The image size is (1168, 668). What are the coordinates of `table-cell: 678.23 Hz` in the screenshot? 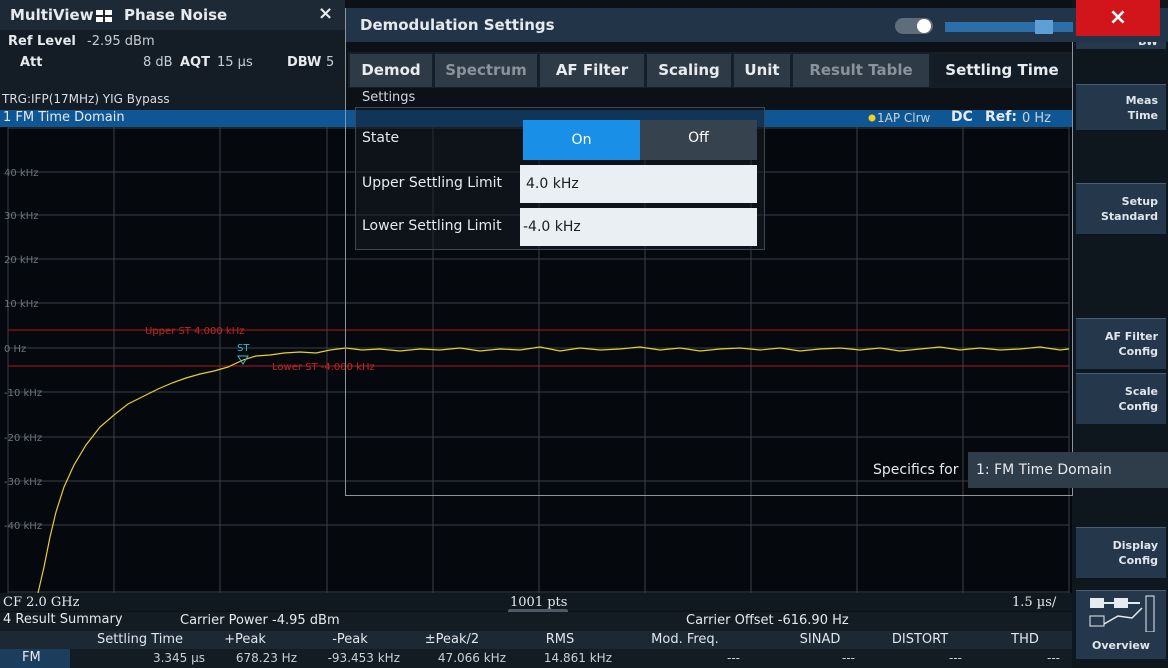 It's located at (266, 658).